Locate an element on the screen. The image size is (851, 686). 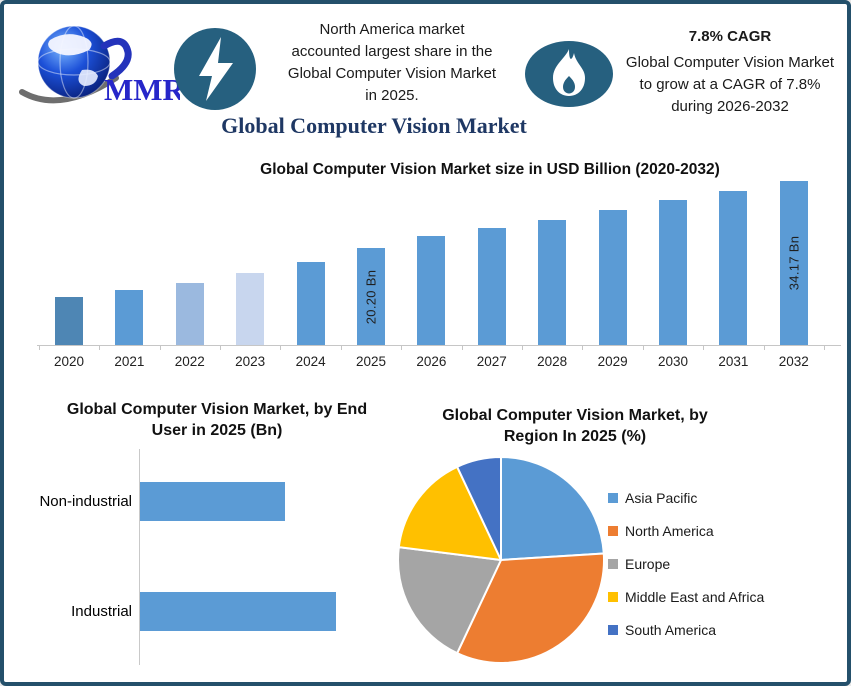
legend-item-south-america: South America is located at coordinates (686, 629).